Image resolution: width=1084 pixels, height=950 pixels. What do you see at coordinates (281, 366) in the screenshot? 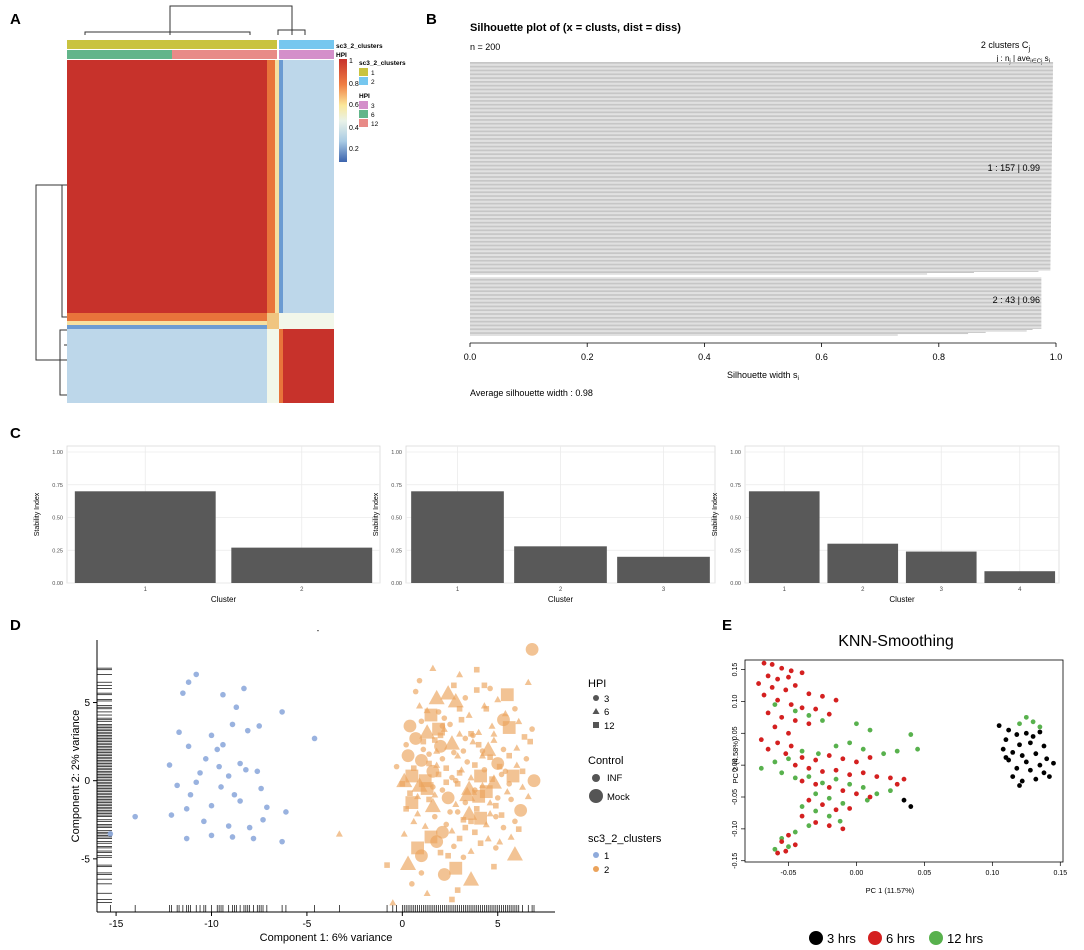
I see `heatmap-col-edge2` at bounding box center [281, 366].